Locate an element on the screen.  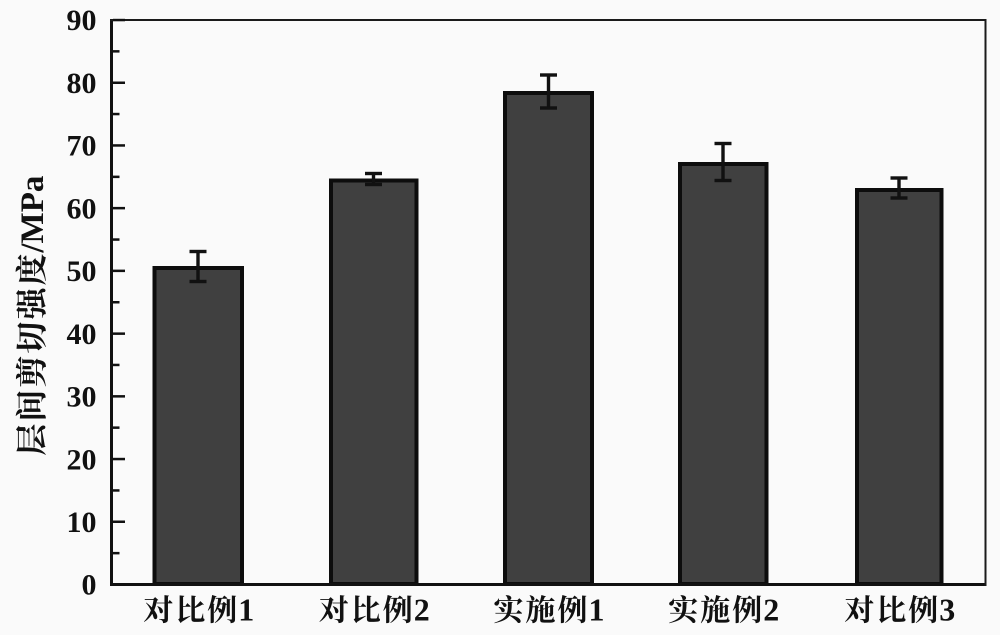
svg-text: 30 is located at coordinates (82, 397).